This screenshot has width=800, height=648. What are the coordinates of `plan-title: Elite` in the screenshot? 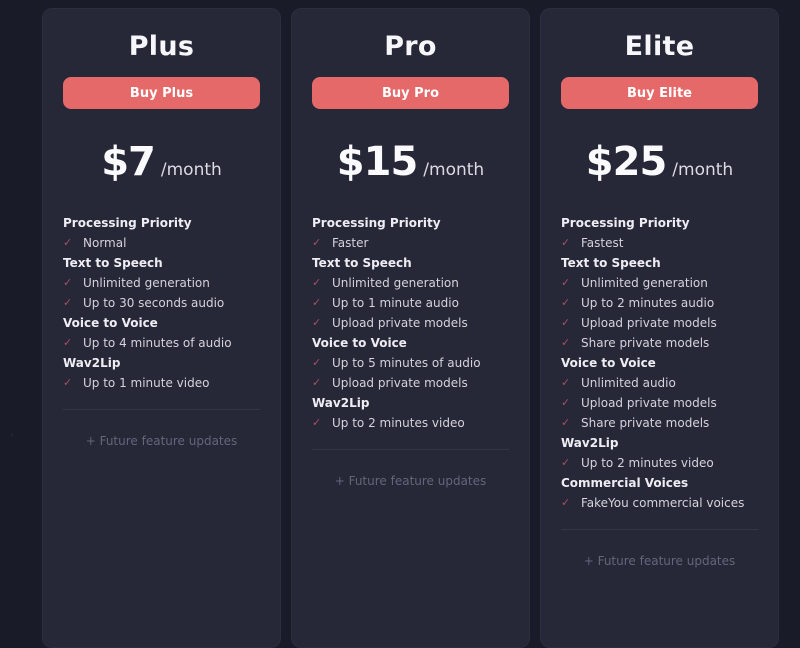 It's located at (659, 46).